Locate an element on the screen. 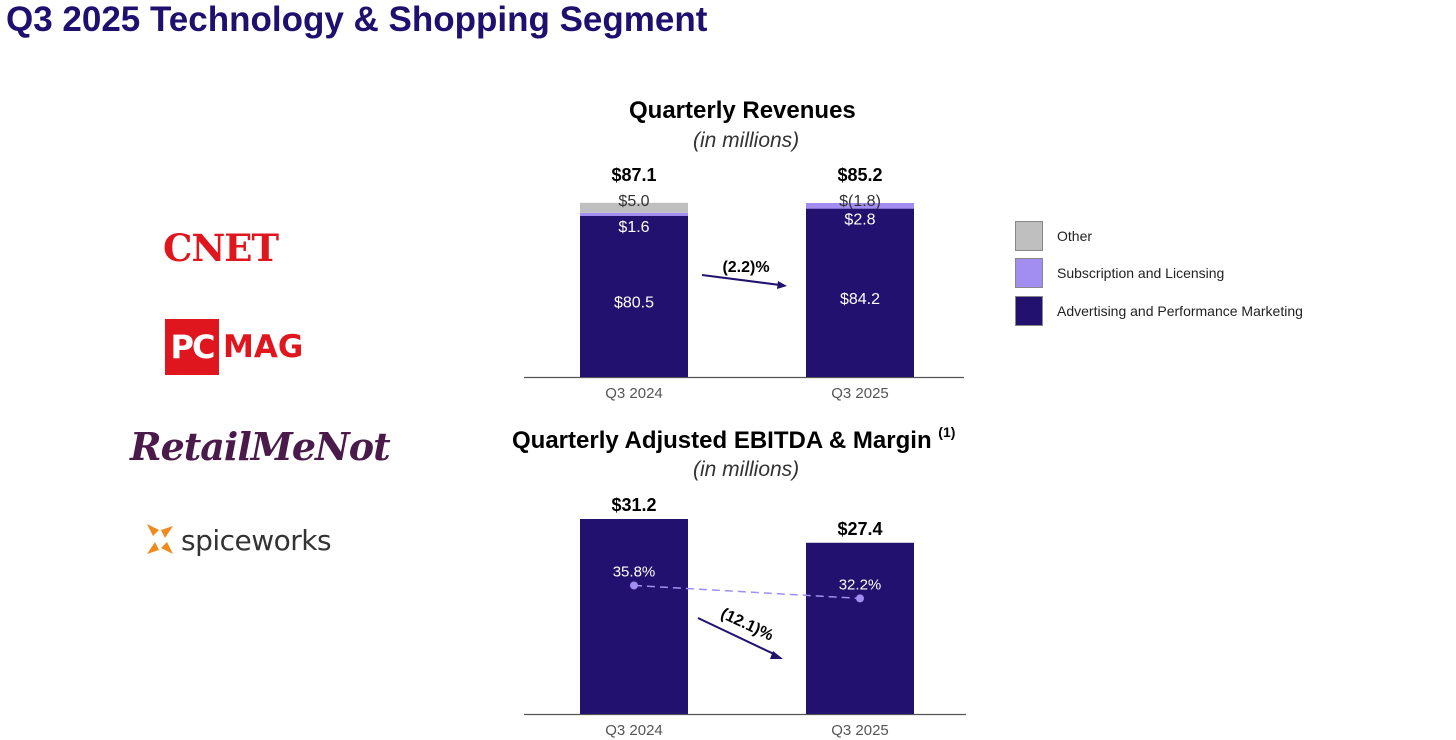 The width and height of the screenshot is (1456, 740). pcmag-logo-box: PC is located at coordinates (192, 347).